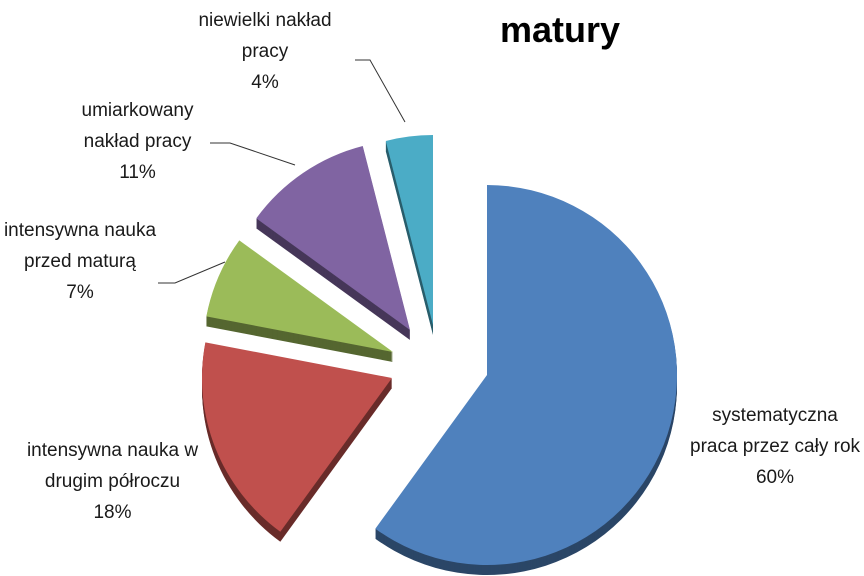  I want to click on slice-label: intensywna nauka w drugim półroczu 18%, so click(112, 481).